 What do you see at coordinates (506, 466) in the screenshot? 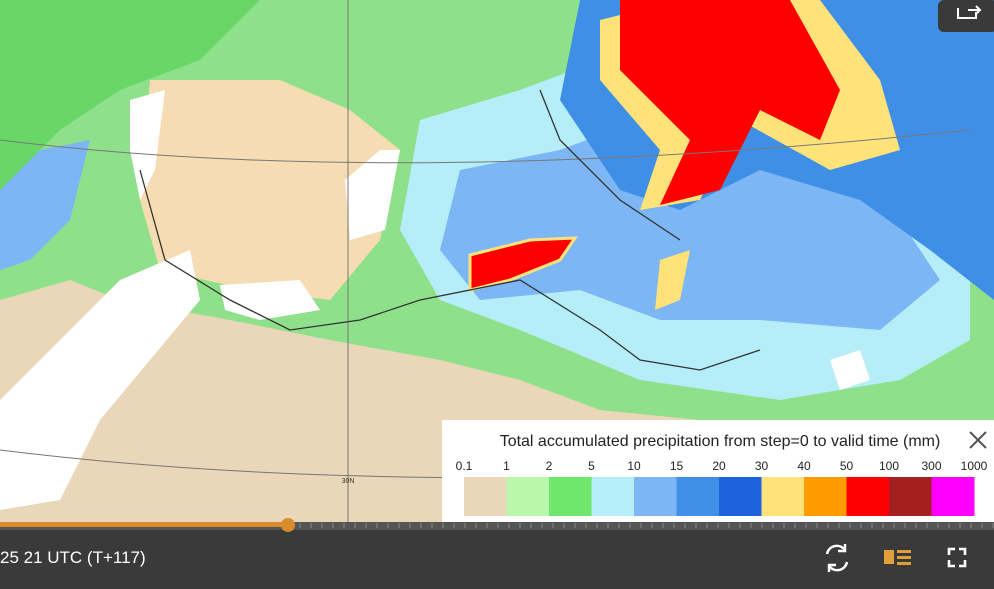
I see `legend-label: 1` at bounding box center [506, 466].